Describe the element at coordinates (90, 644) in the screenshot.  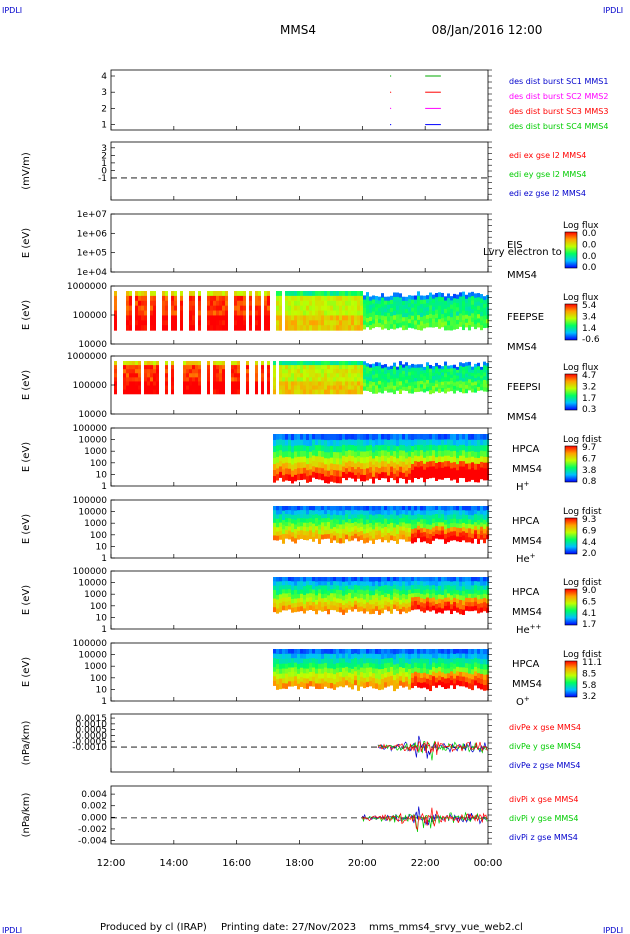
I see `hpca_o-ytick-label: 100000` at that location.